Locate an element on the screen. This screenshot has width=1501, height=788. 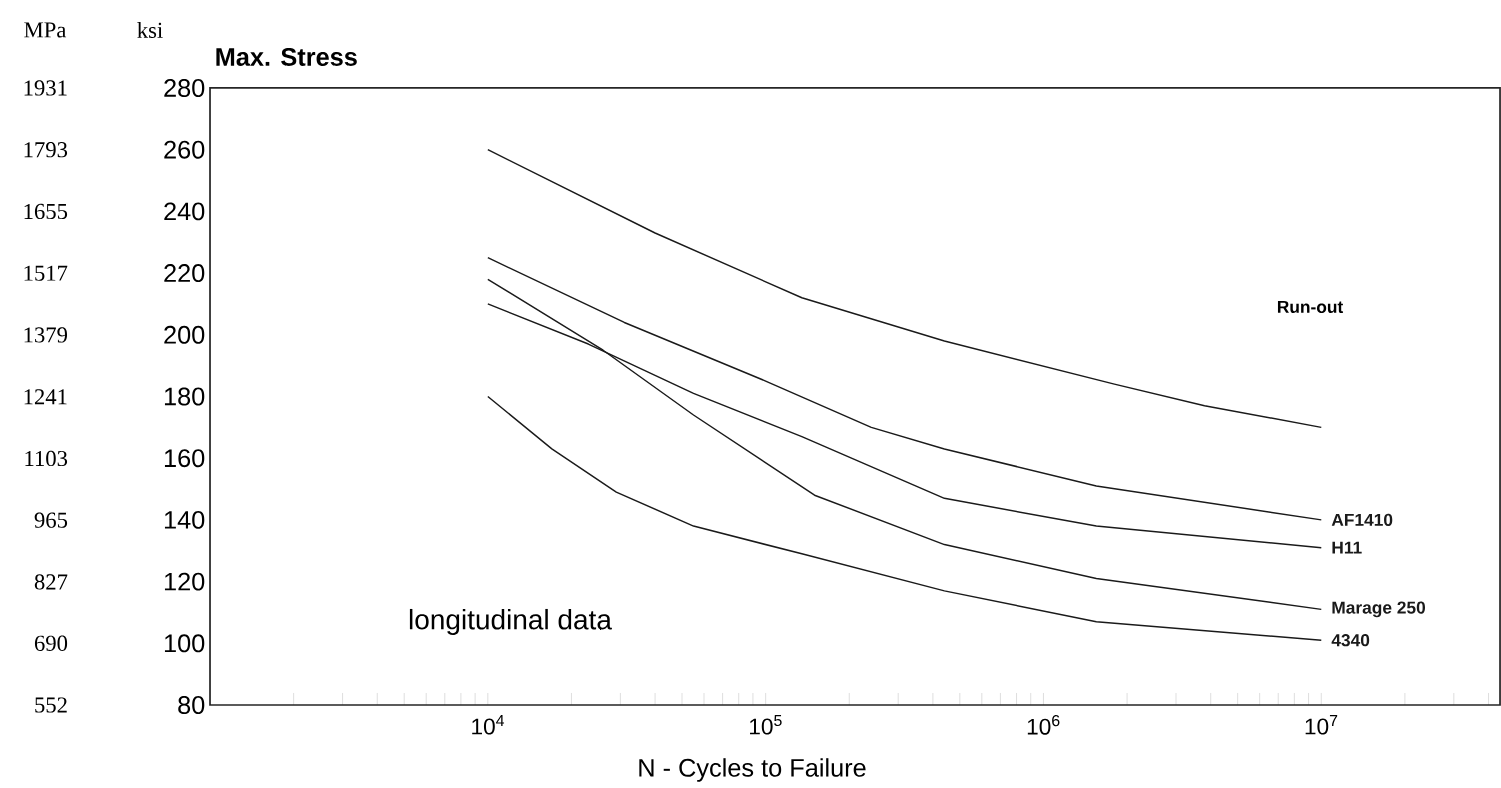
y-tick-label: 160 is located at coordinates (184, 458).